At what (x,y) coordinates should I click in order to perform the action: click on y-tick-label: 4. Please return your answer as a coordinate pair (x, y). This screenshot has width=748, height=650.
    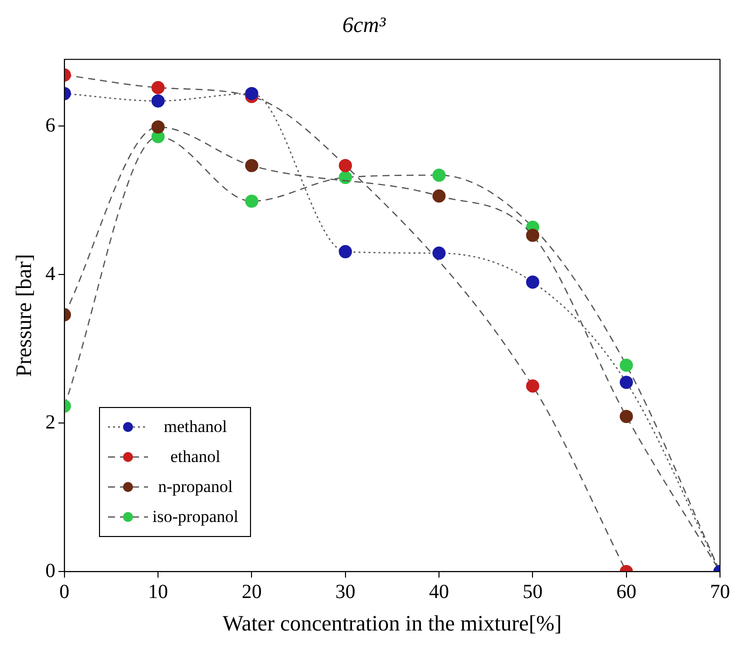
    Looking at the image, I should click on (50, 273).